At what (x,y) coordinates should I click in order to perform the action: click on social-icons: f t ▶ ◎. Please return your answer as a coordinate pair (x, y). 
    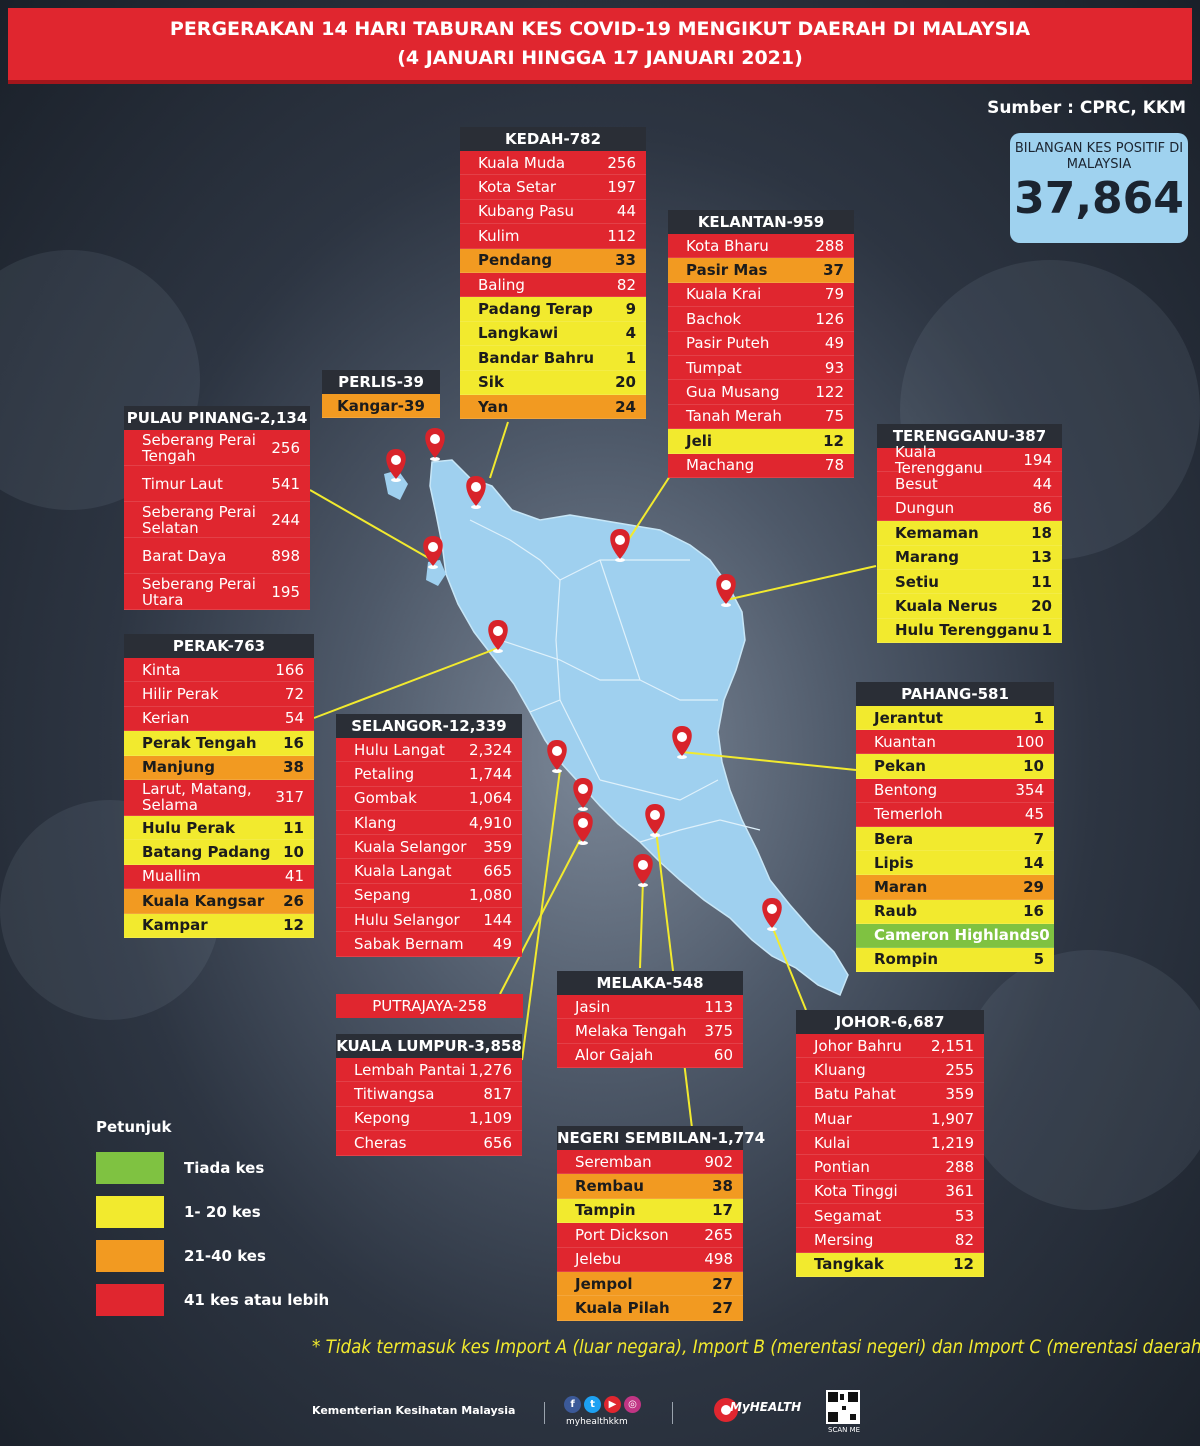
    Looking at the image, I should click on (602, 1404).